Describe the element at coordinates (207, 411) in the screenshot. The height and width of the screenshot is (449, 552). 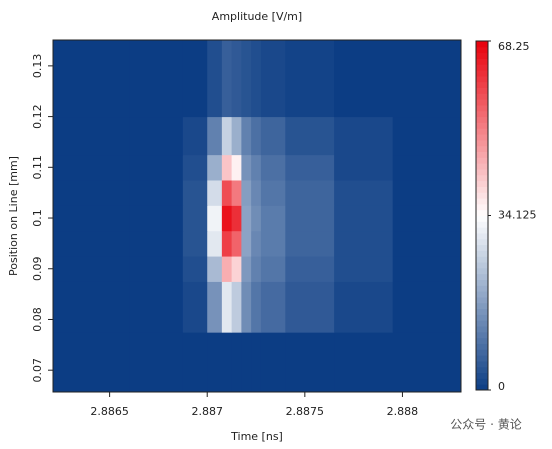
I see `x-tick-label: 2.887` at that location.